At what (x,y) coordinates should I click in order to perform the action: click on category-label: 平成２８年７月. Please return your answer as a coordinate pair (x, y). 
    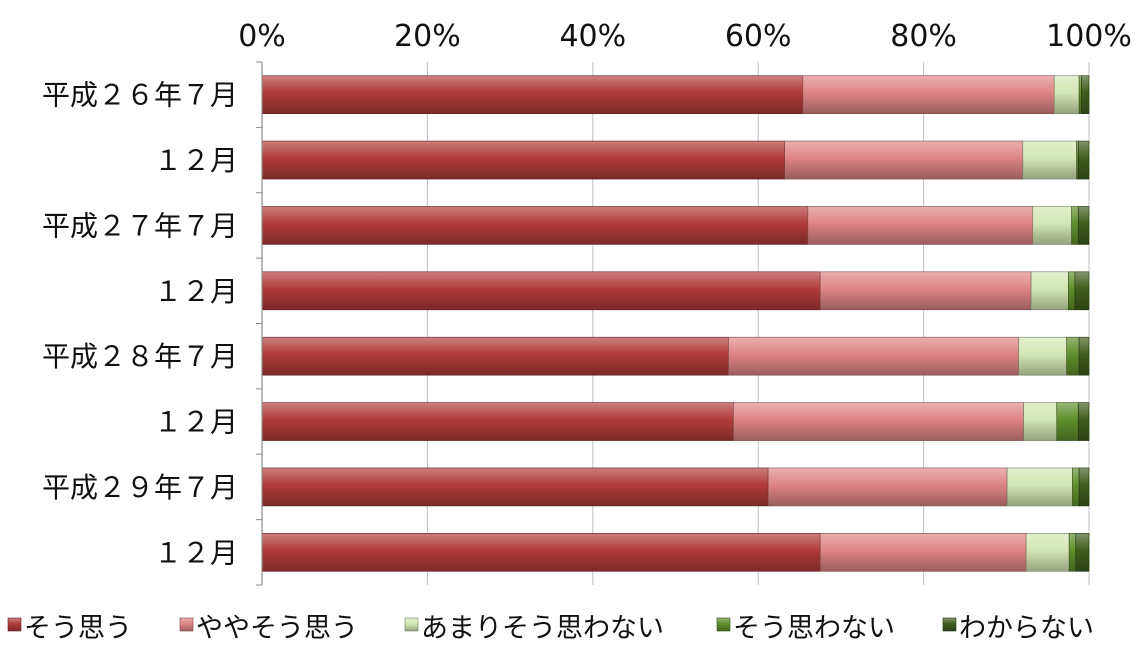
    Looking at the image, I should click on (140, 356).